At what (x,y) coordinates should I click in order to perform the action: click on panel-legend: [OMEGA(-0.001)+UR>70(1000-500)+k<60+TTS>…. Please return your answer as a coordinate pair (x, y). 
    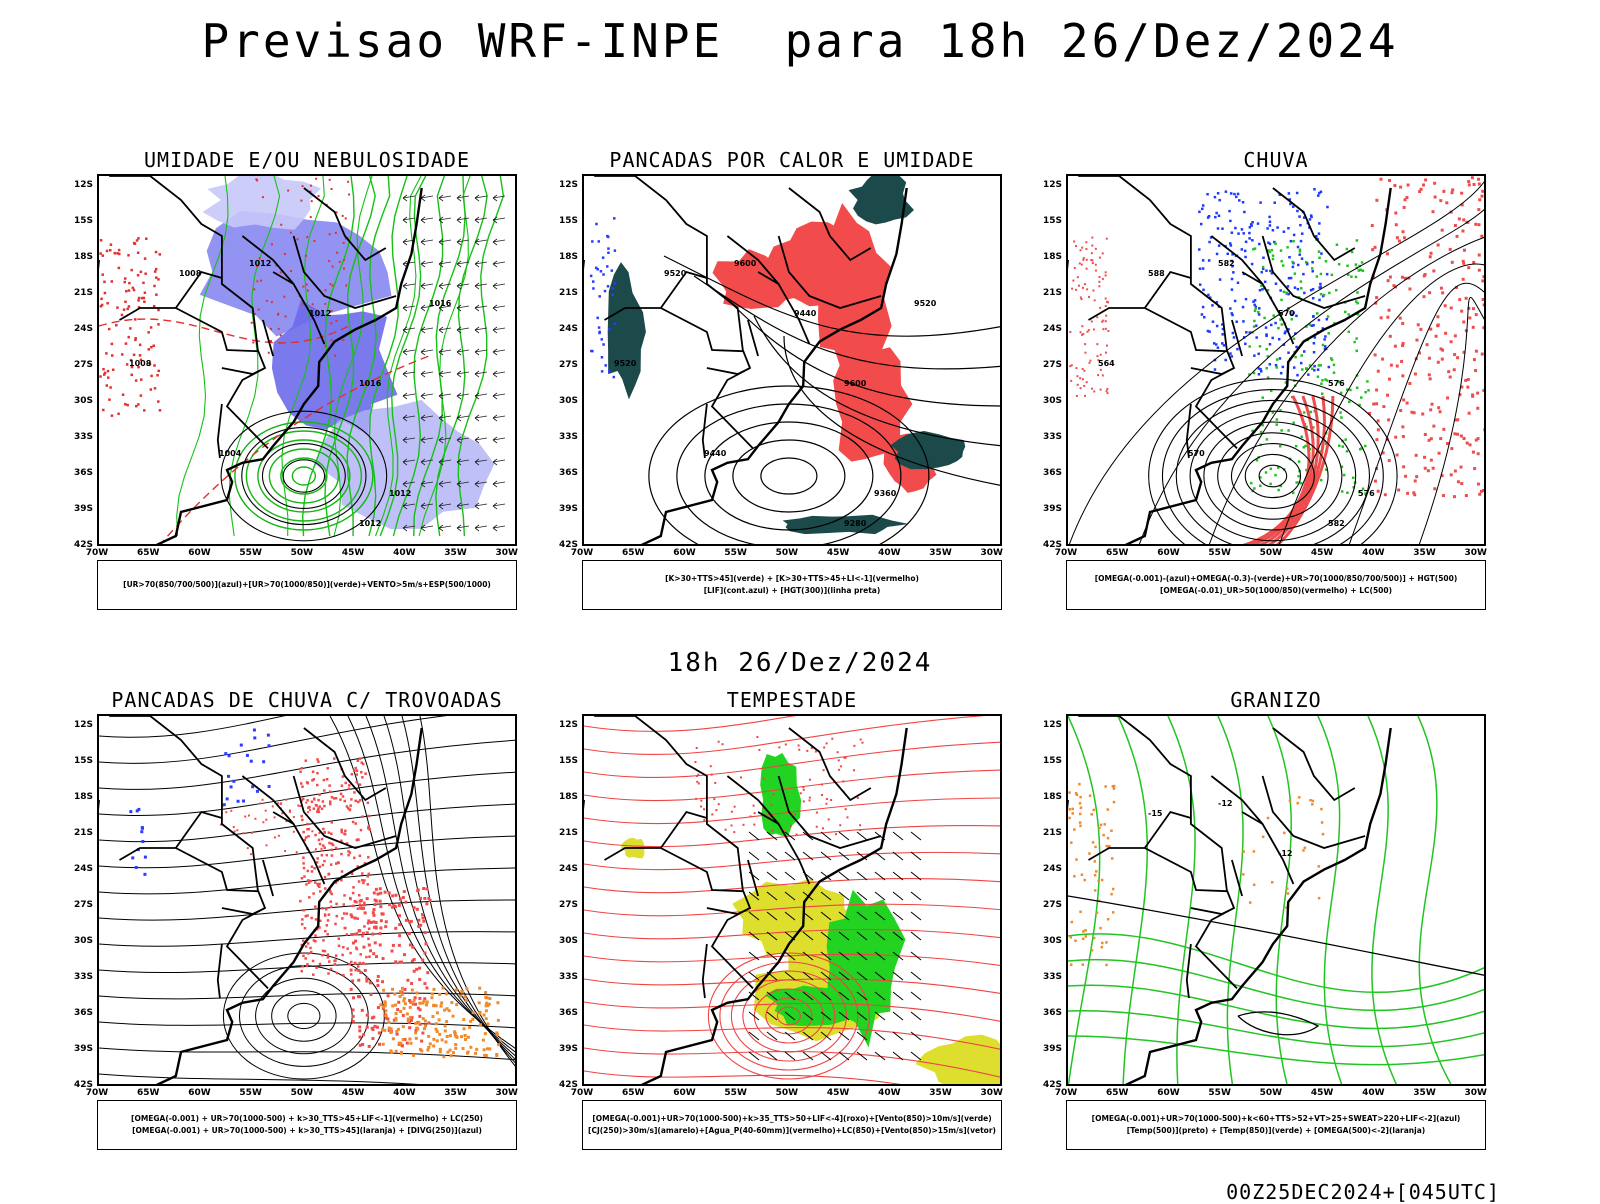
    Looking at the image, I should click on (1276, 1125).